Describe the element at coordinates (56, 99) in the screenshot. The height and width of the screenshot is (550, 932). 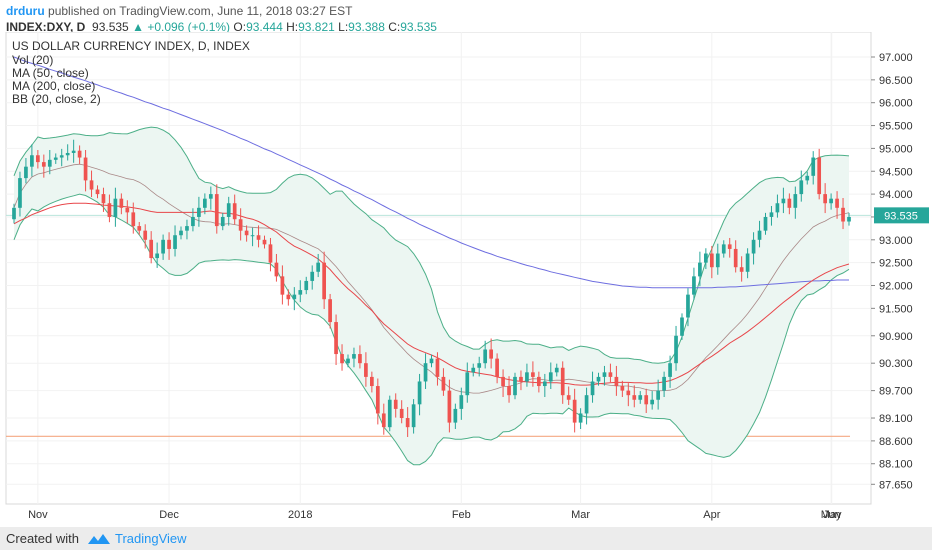
I see `study-bb: BB (20, close, 2)` at that location.